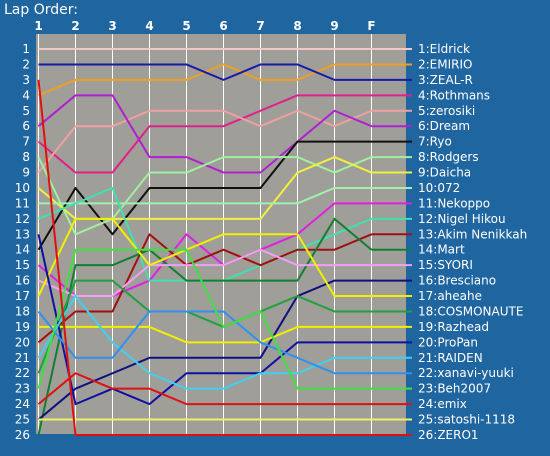 The height and width of the screenshot is (456, 550). Describe the element at coordinates (22, 311) in the screenshot. I see `position-tick-label: 18` at that location.